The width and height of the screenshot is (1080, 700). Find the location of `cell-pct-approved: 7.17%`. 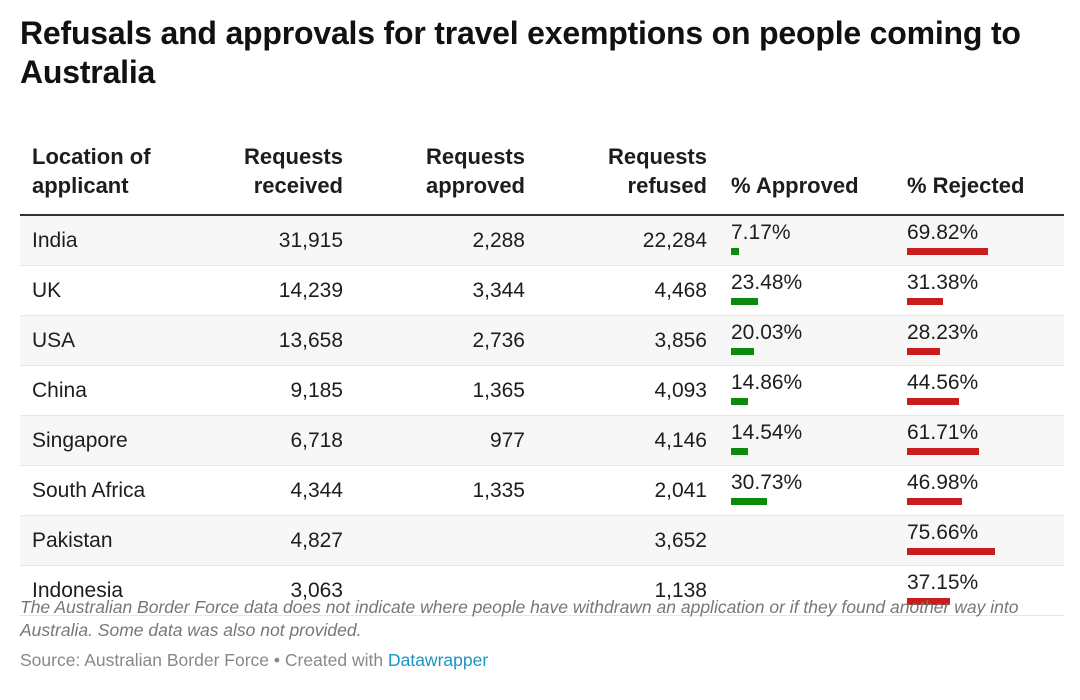

cell-pct-approved: 7.17% is located at coordinates (807, 240).